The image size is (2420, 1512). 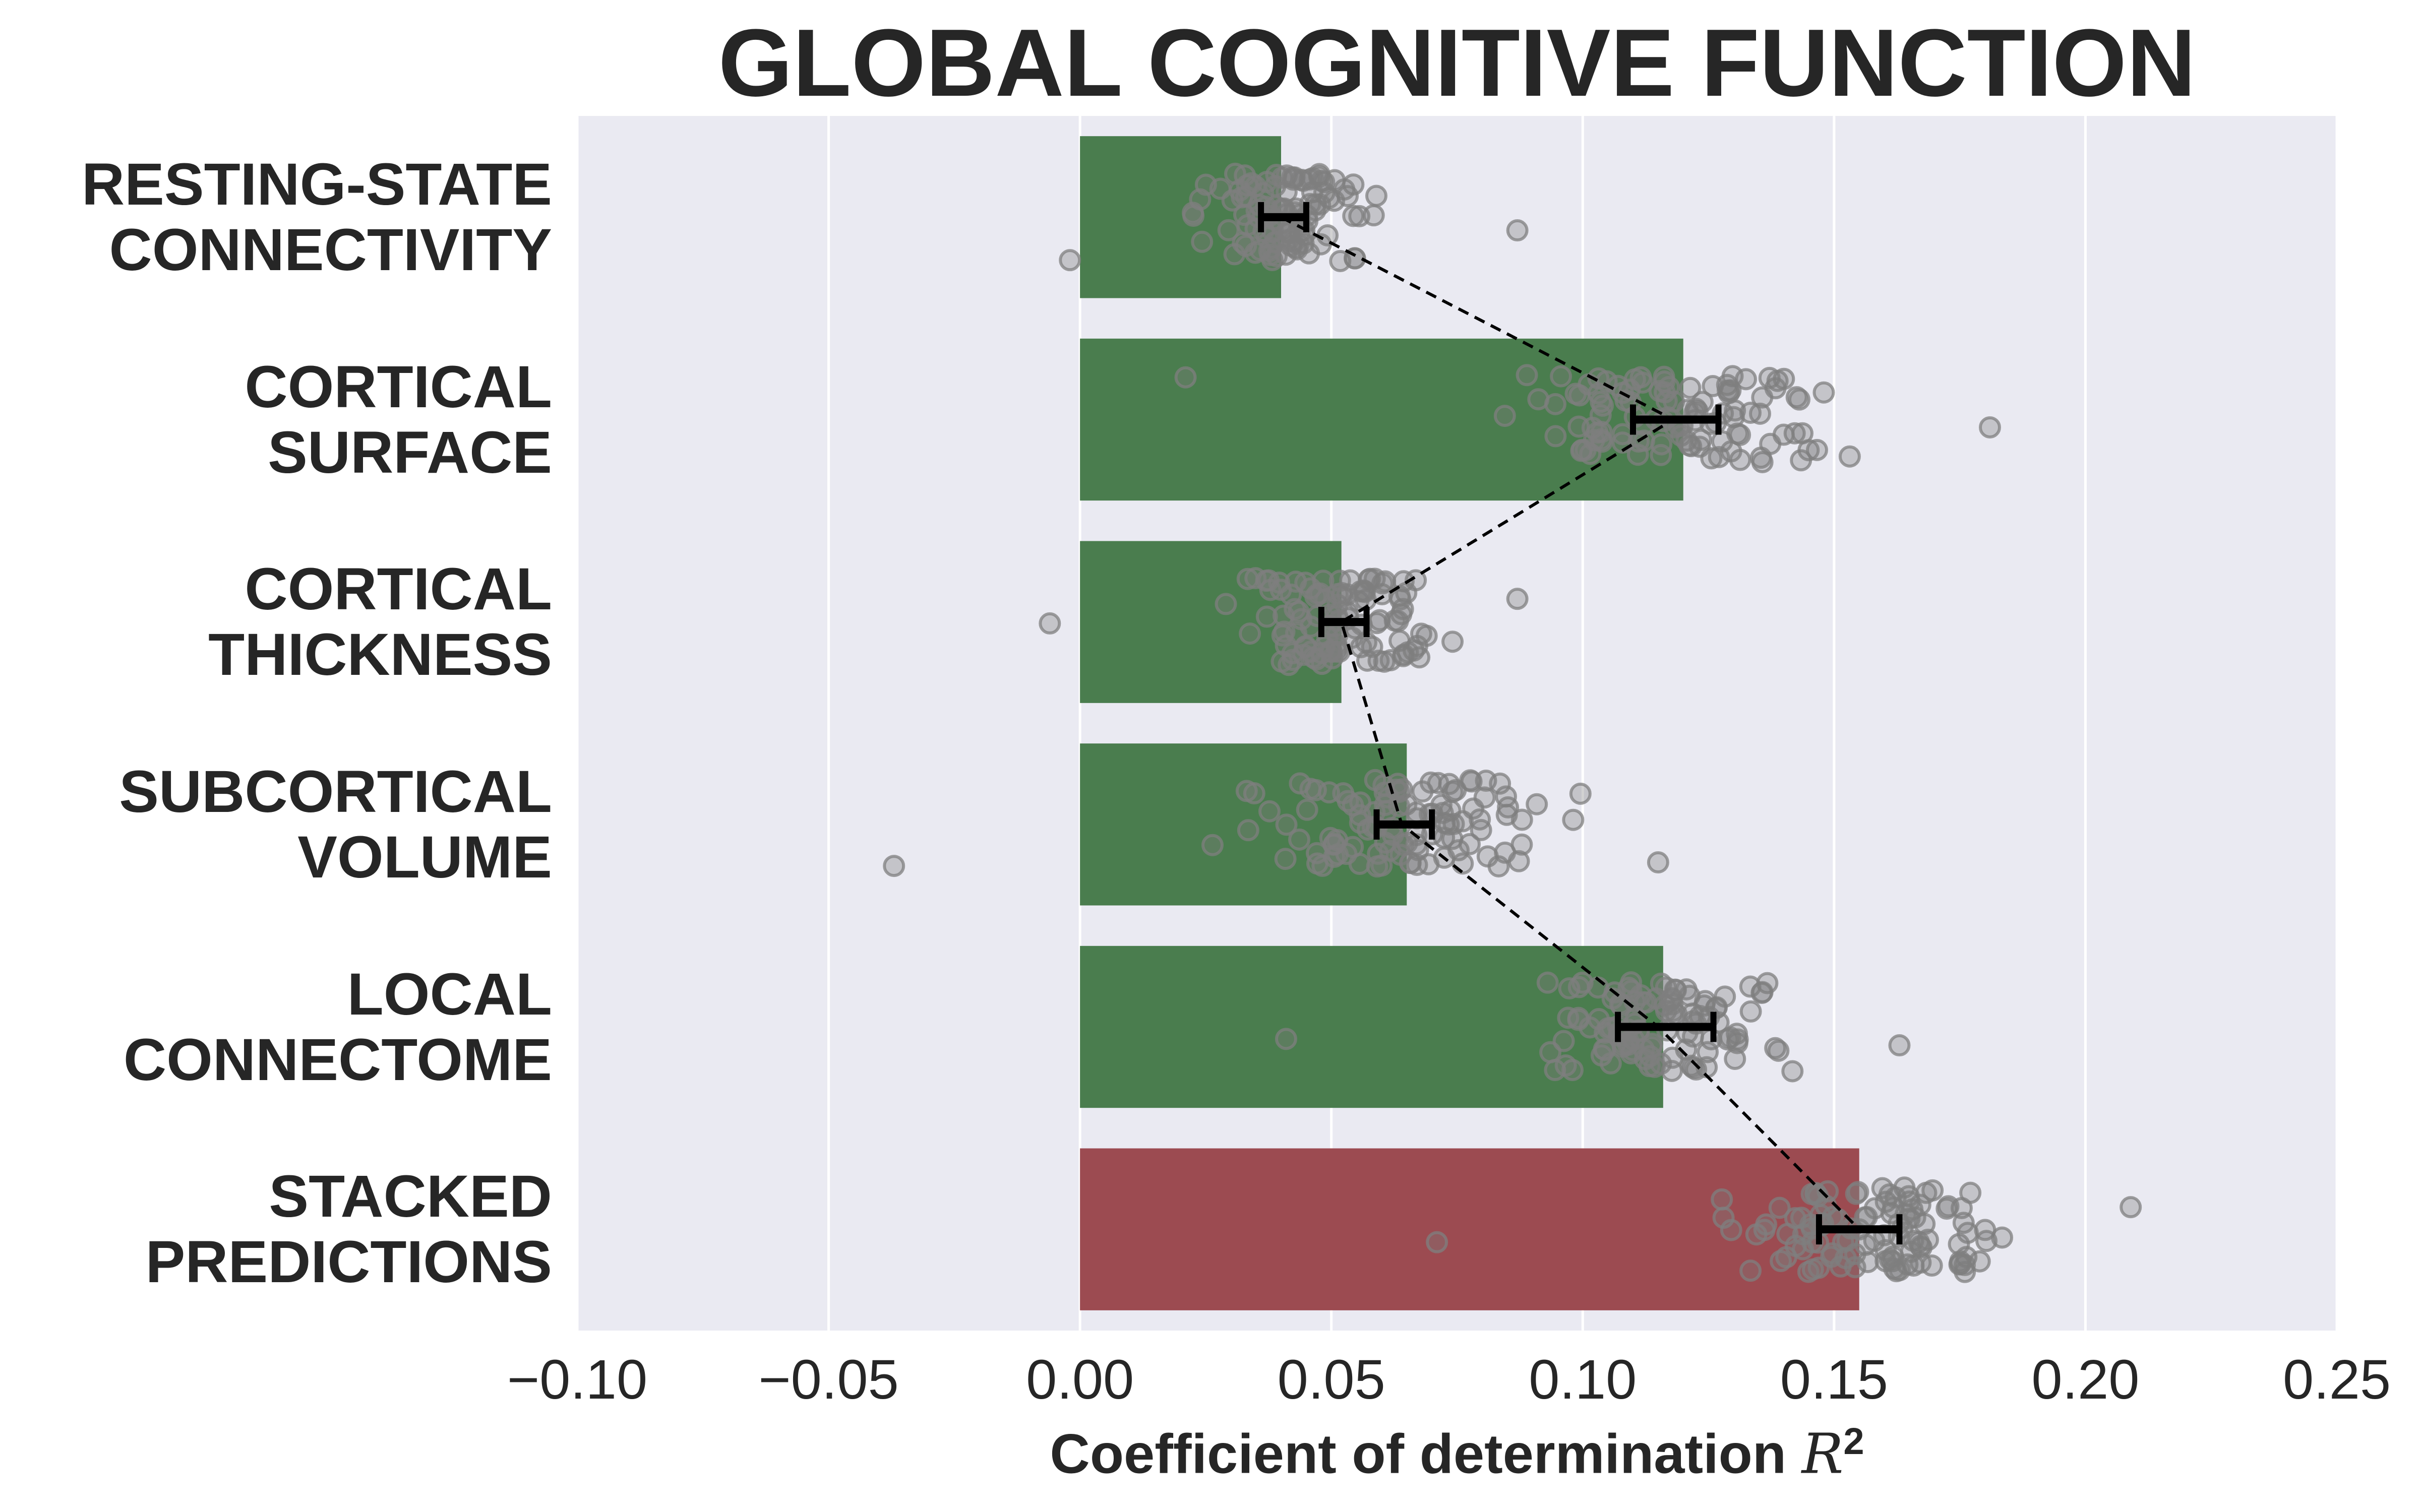 I want to click on category-label: RESTING-STATE, so click(x=316, y=184).